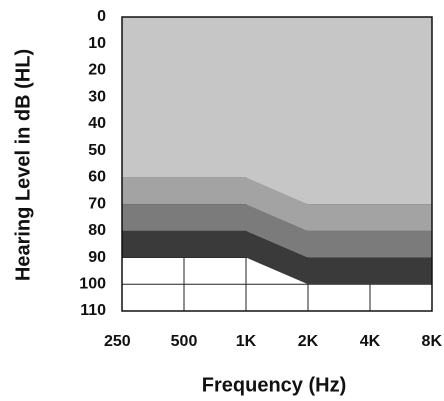  Describe the element at coordinates (246, 341) in the screenshot. I see `x-tick-label: 1K` at that location.